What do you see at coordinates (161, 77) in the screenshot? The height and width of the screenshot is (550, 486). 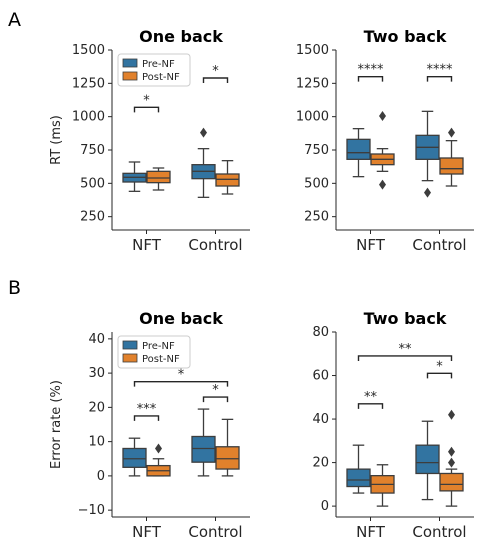 I see `legend-label: Post-NF` at bounding box center [161, 77].